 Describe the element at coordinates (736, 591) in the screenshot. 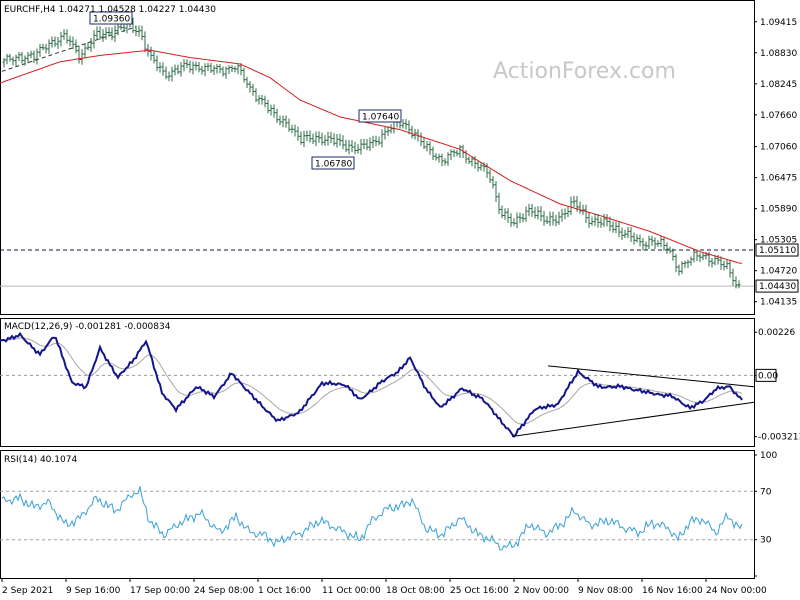

I see `time-tick-label: 24 Nov 00:00` at that location.